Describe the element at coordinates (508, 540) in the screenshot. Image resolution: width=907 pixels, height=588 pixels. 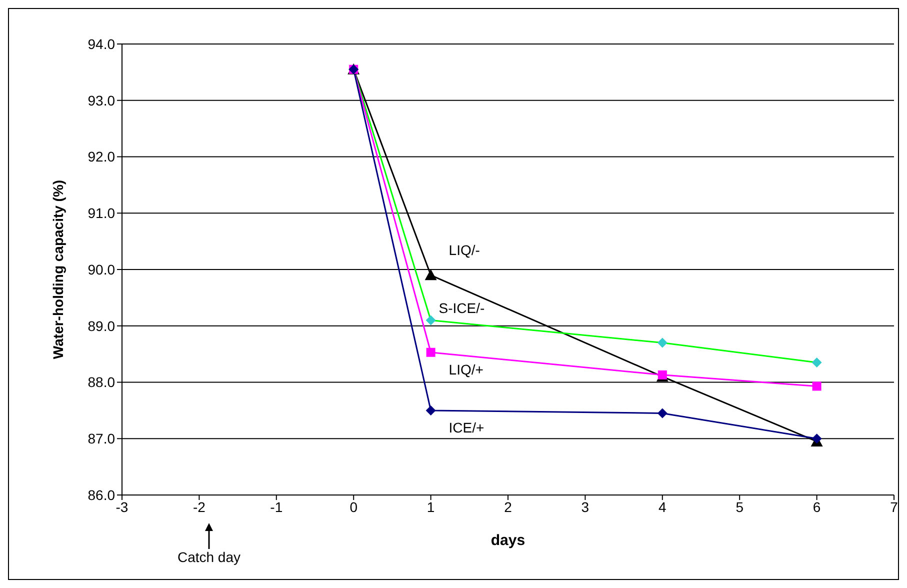
I see `x-axis-title: days` at that location.